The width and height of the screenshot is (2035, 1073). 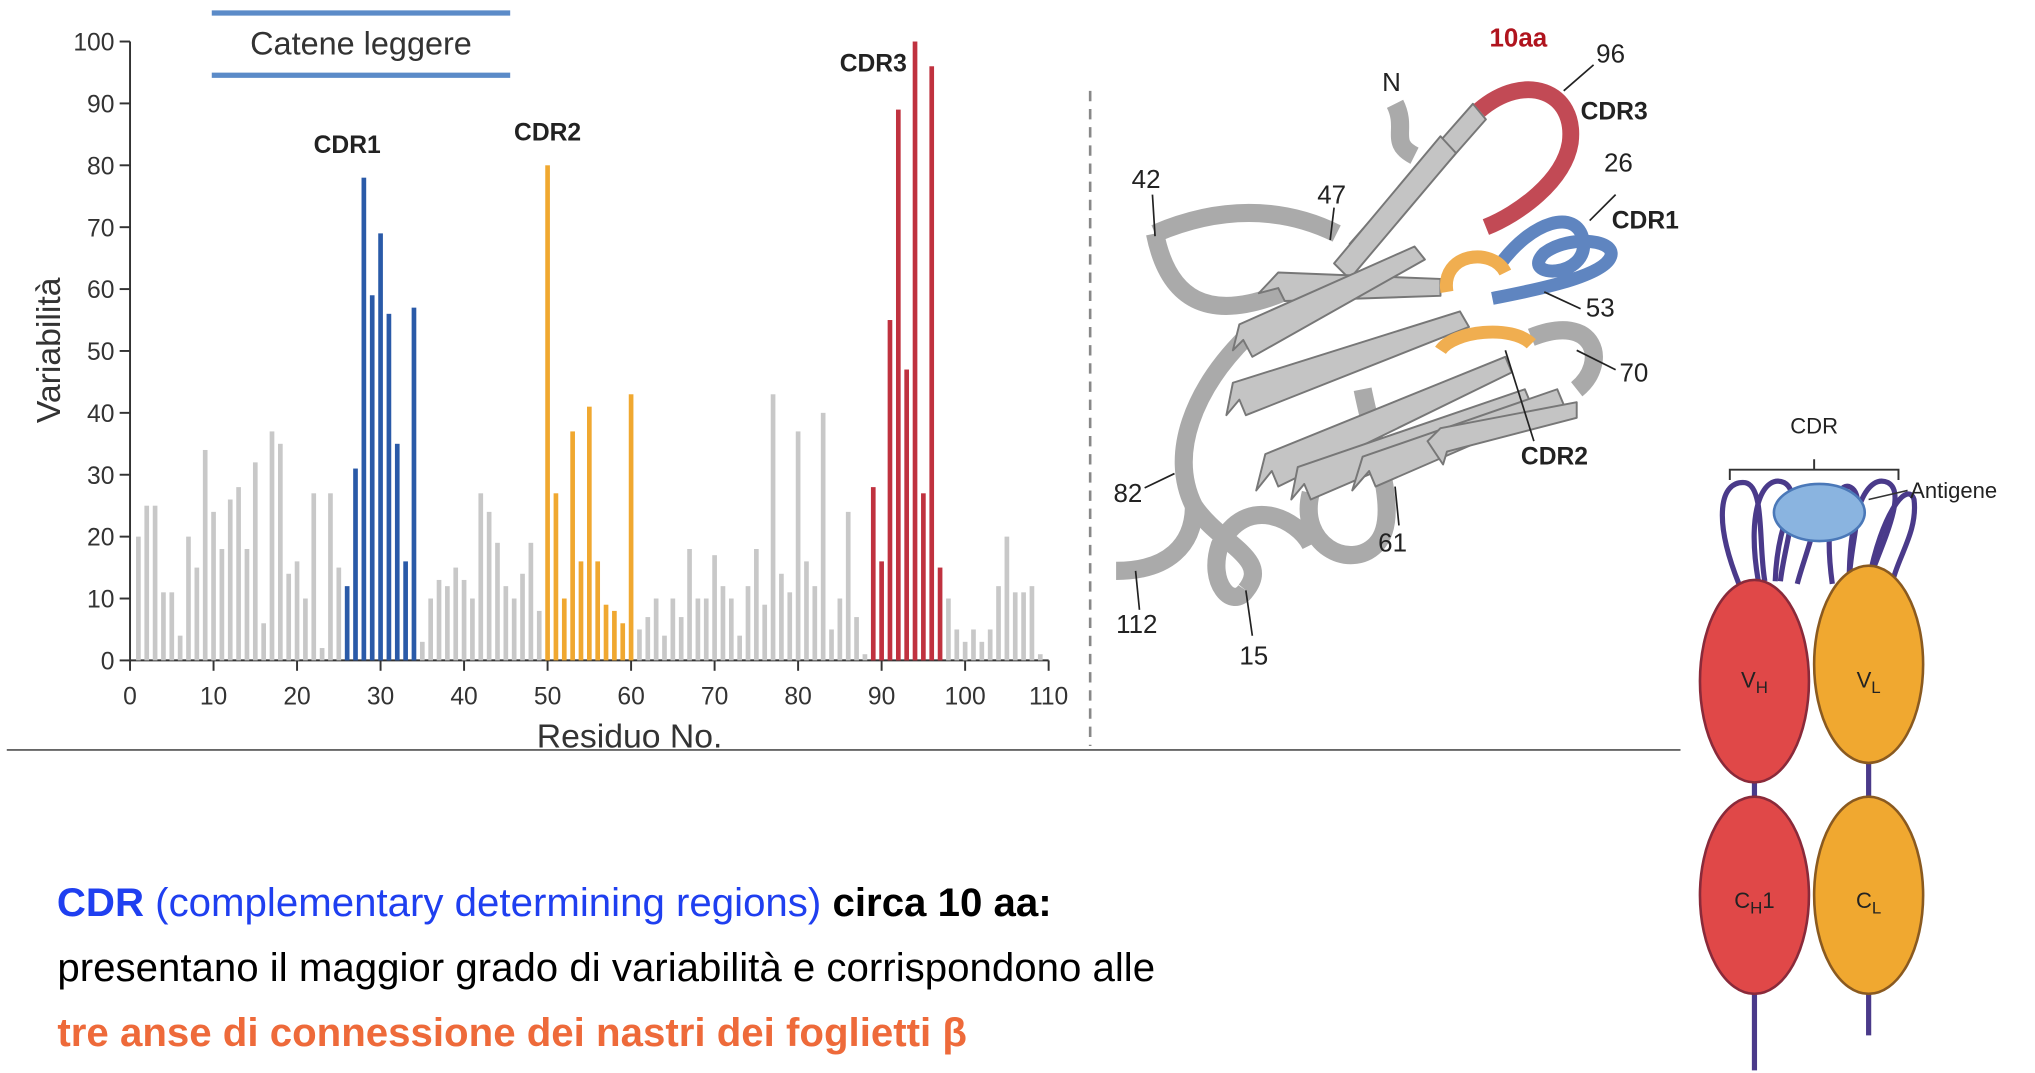 What do you see at coordinates (1847, 742) in the screenshot?
I see `antibody: CDR Antigene` at bounding box center [1847, 742].